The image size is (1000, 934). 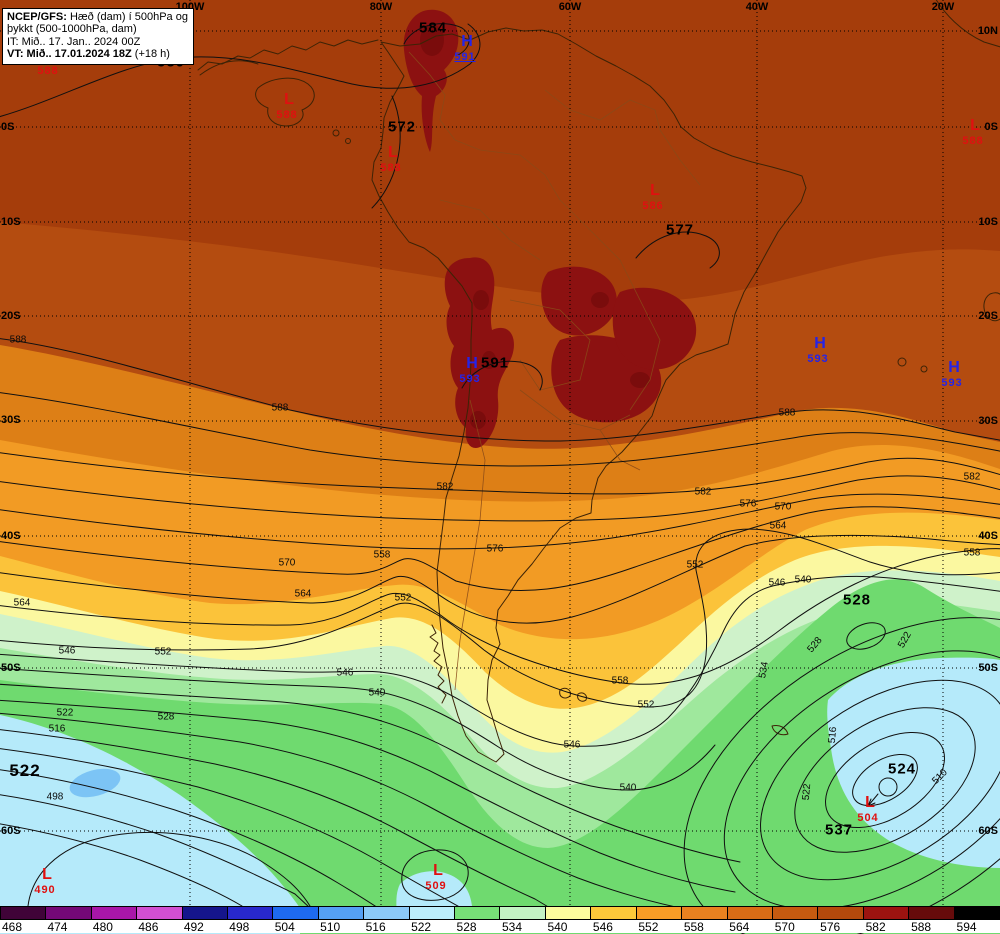 What do you see at coordinates (25, 770) in the screenshot?
I see `height-value-label: 522` at bounding box center [25, 770].